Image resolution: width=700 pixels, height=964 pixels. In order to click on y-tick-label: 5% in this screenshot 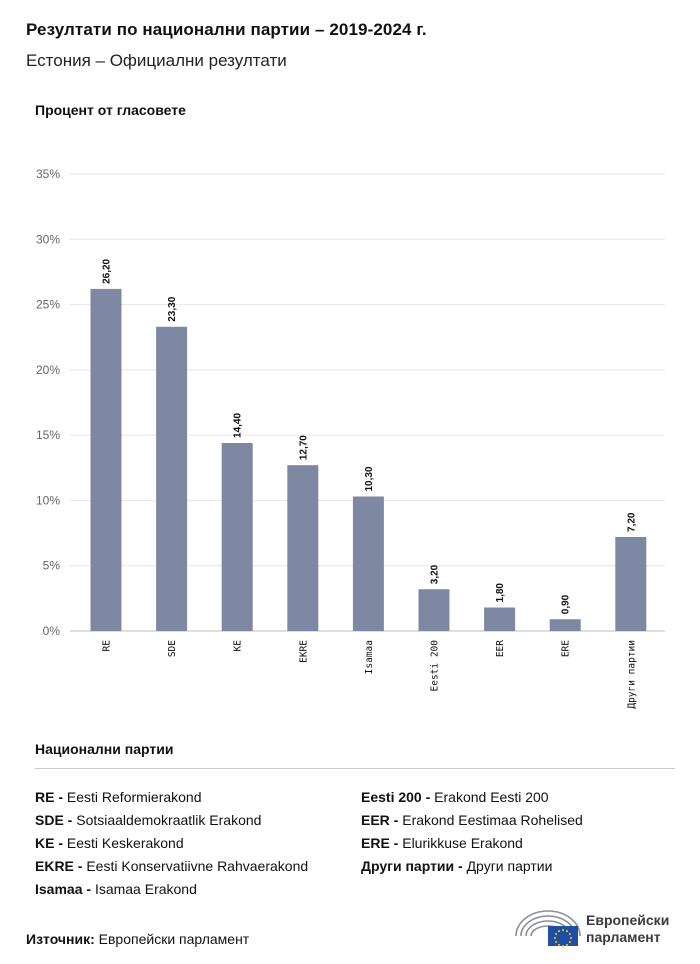, I will do `click(52, 566)`.